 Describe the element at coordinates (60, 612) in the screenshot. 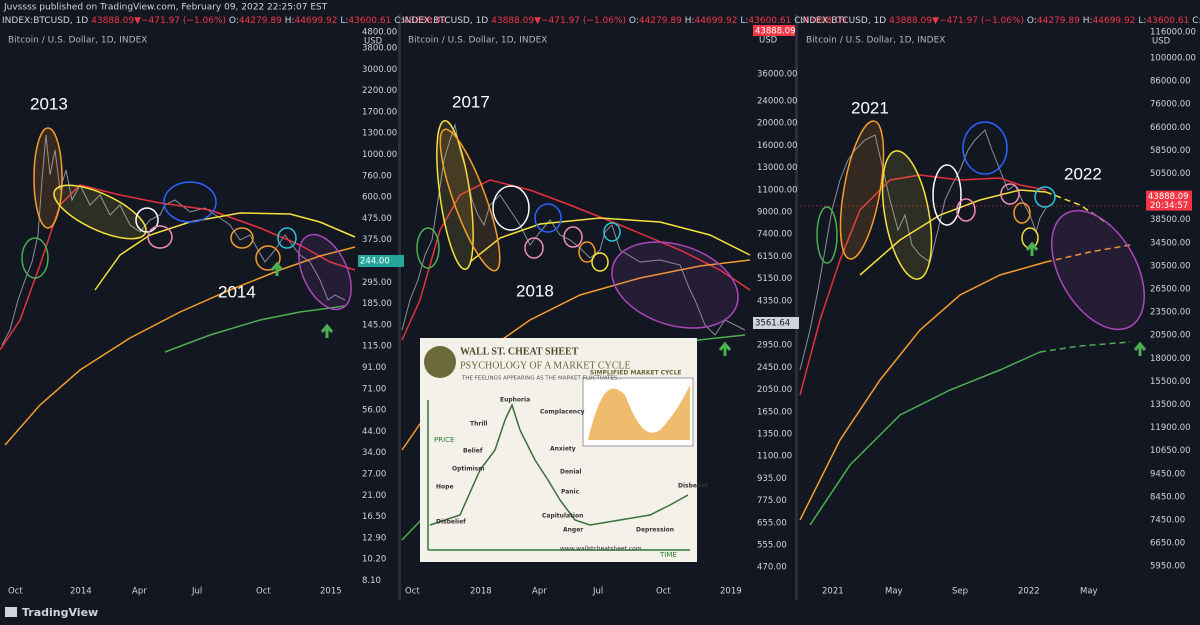

I see `brand: TradingView` at that location.